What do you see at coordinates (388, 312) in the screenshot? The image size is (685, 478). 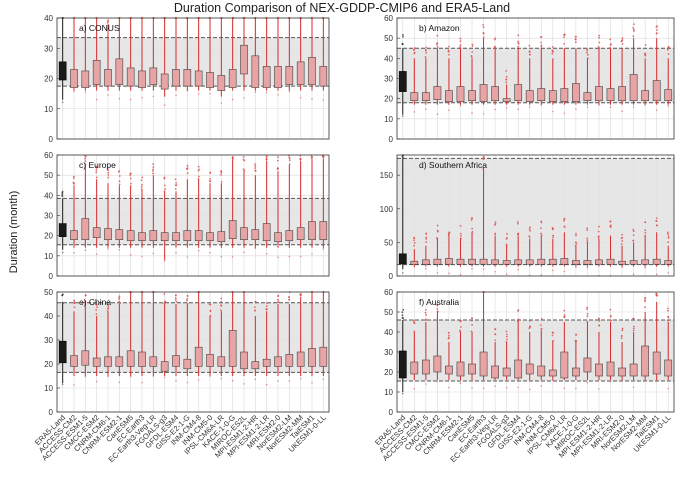 I see `y-tick-label: 50` at bounding box center [388, 312].